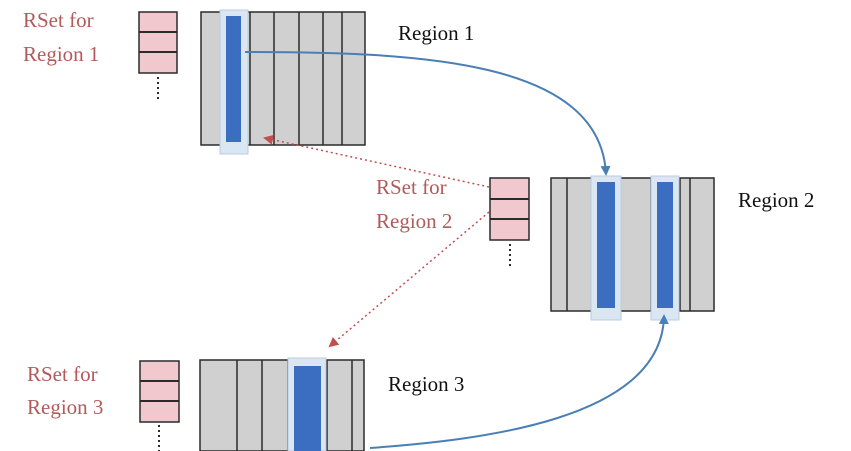 The image size is (851, 451). I want to click on reference-arrow-region1-to-region2, so click(427, 113).